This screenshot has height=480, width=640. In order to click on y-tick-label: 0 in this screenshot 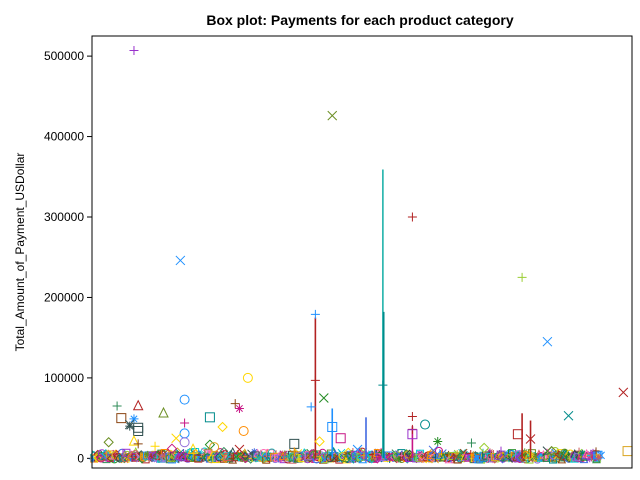, I will do `click(80, 458)`.